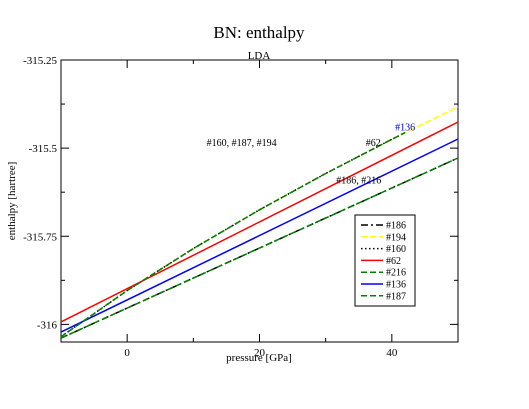 This screenshot has height=409, width=529. I want to click on x-axis-label: pressure [GPa], so click(259, 358).